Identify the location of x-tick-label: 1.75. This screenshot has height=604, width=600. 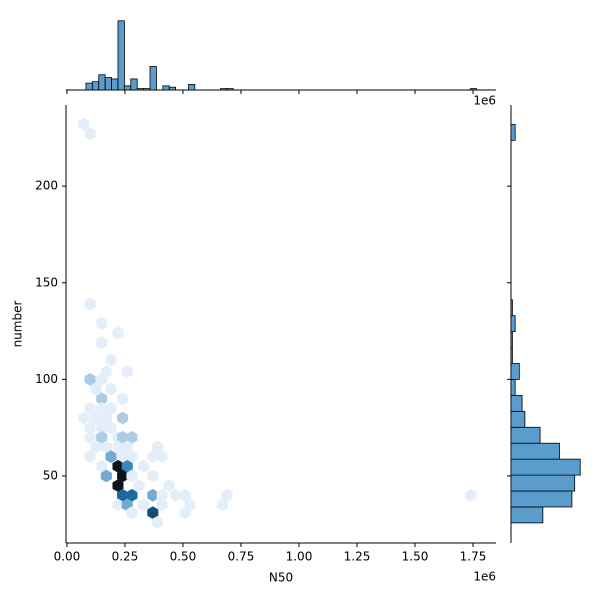
(473, 557).